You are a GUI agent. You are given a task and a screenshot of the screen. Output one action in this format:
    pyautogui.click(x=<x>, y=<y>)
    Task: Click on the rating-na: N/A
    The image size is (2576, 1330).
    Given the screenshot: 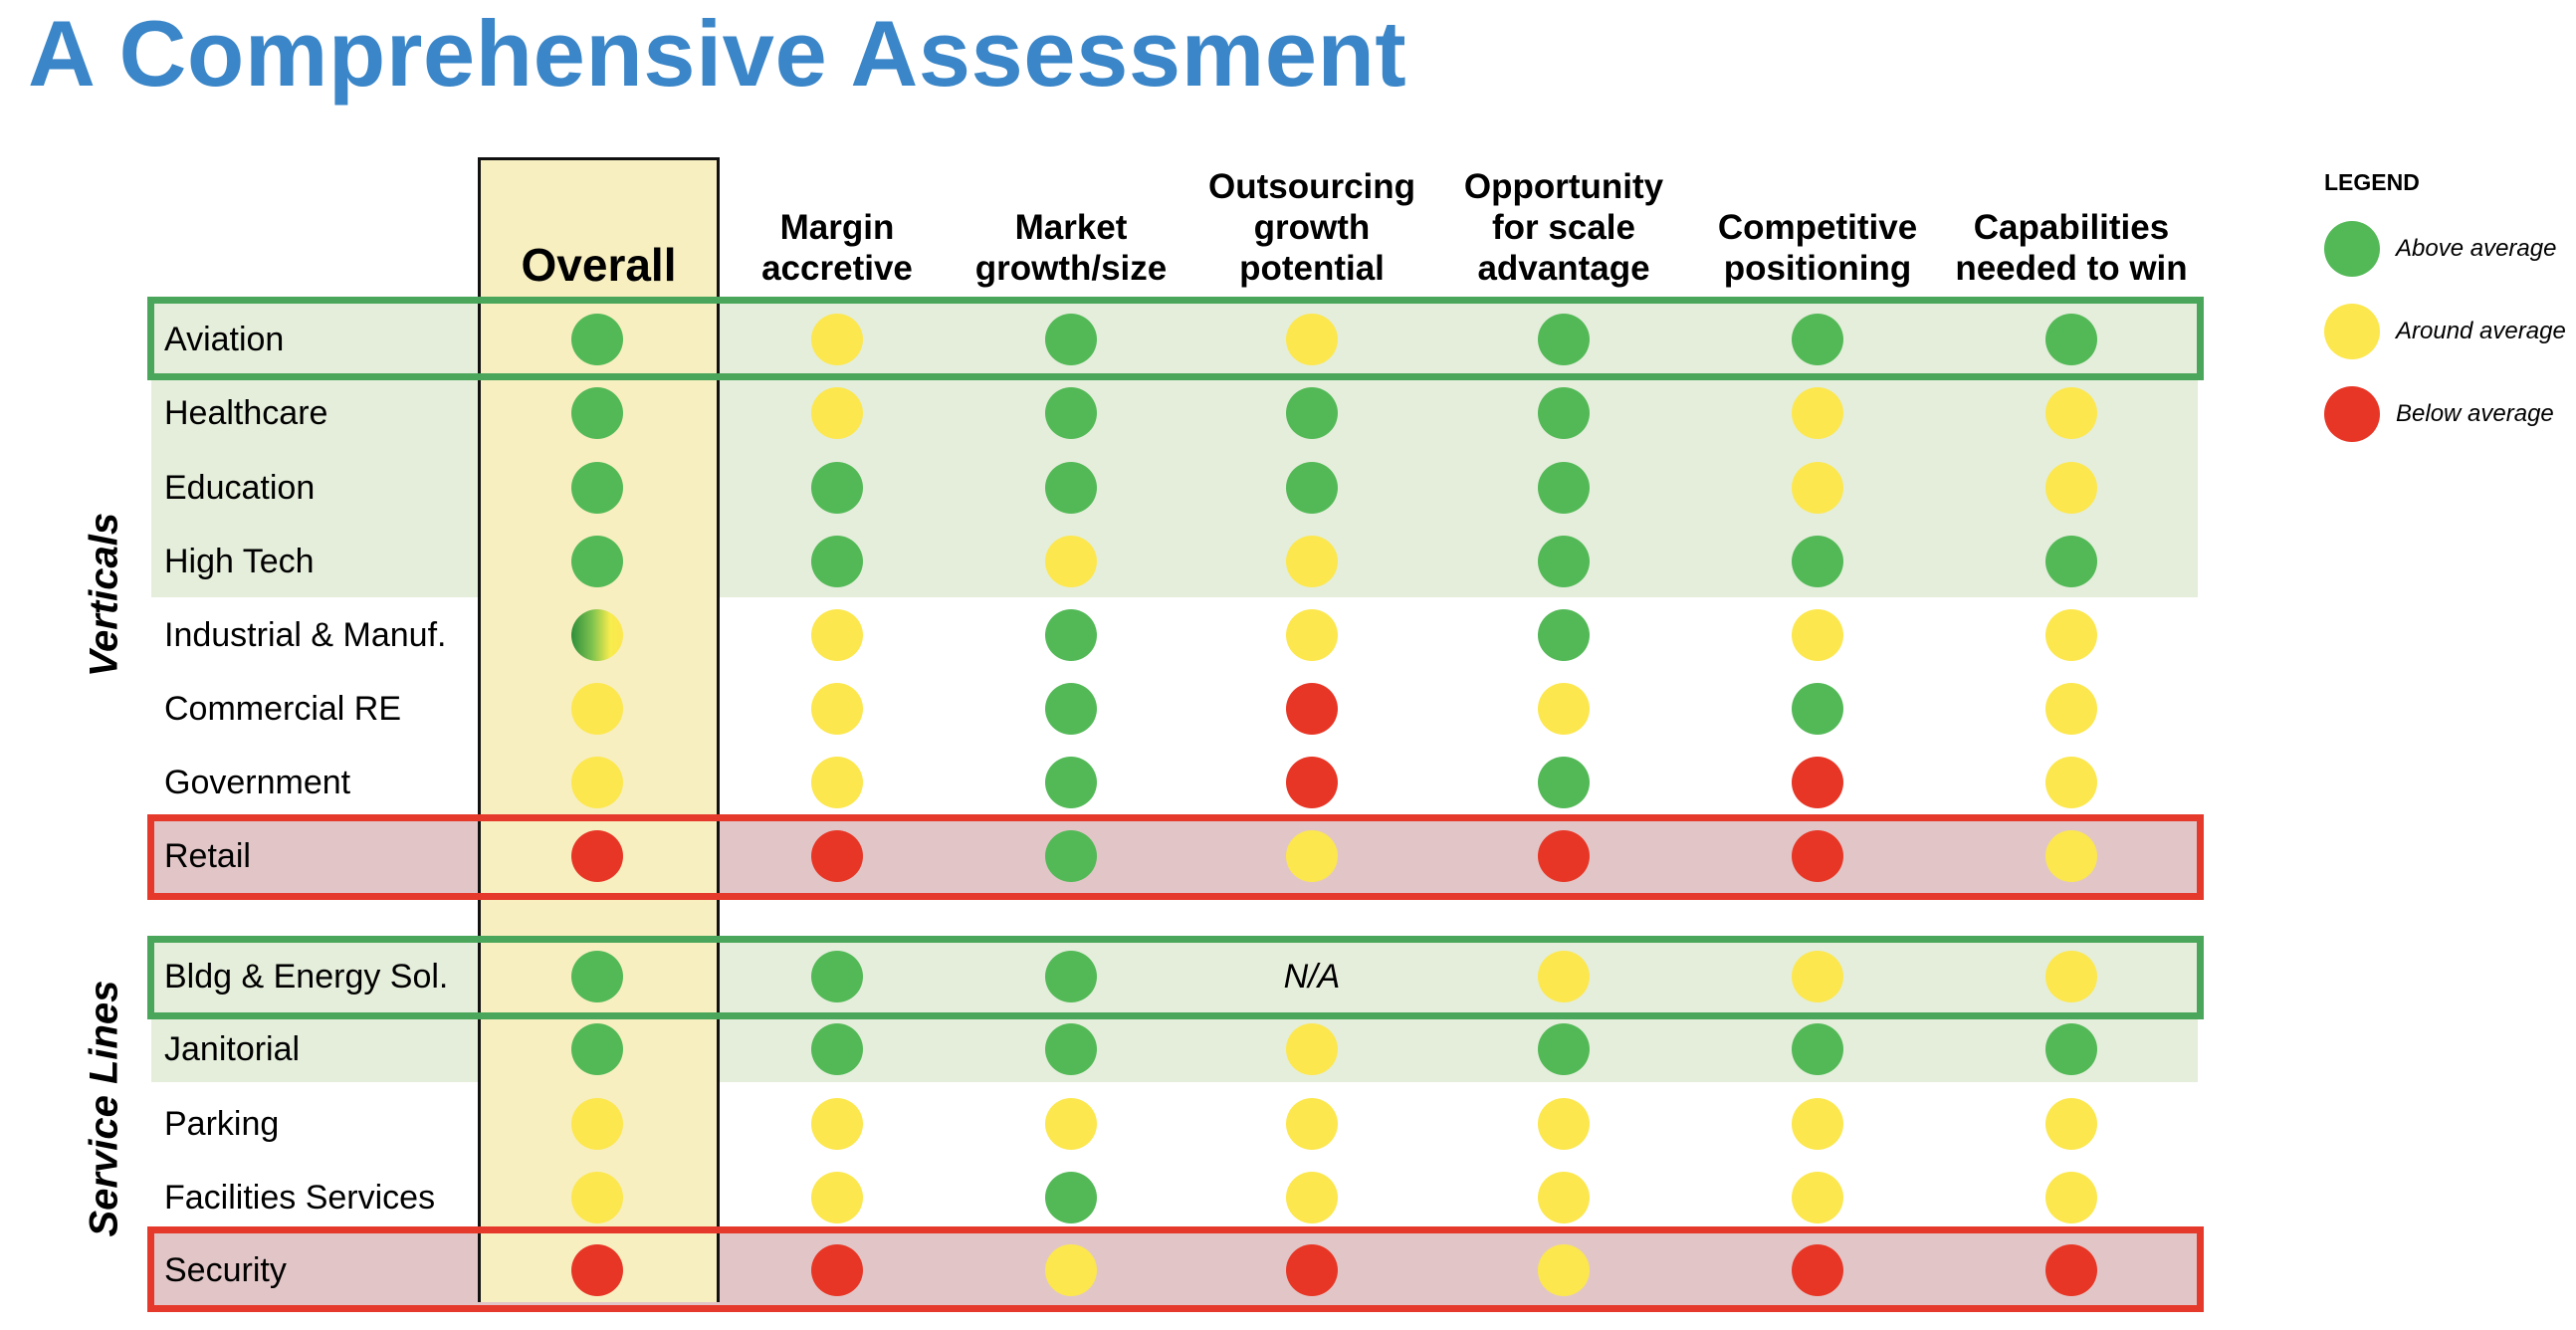 What is the action you would take?
    pyautogui.click(x=1312, y=977)
    